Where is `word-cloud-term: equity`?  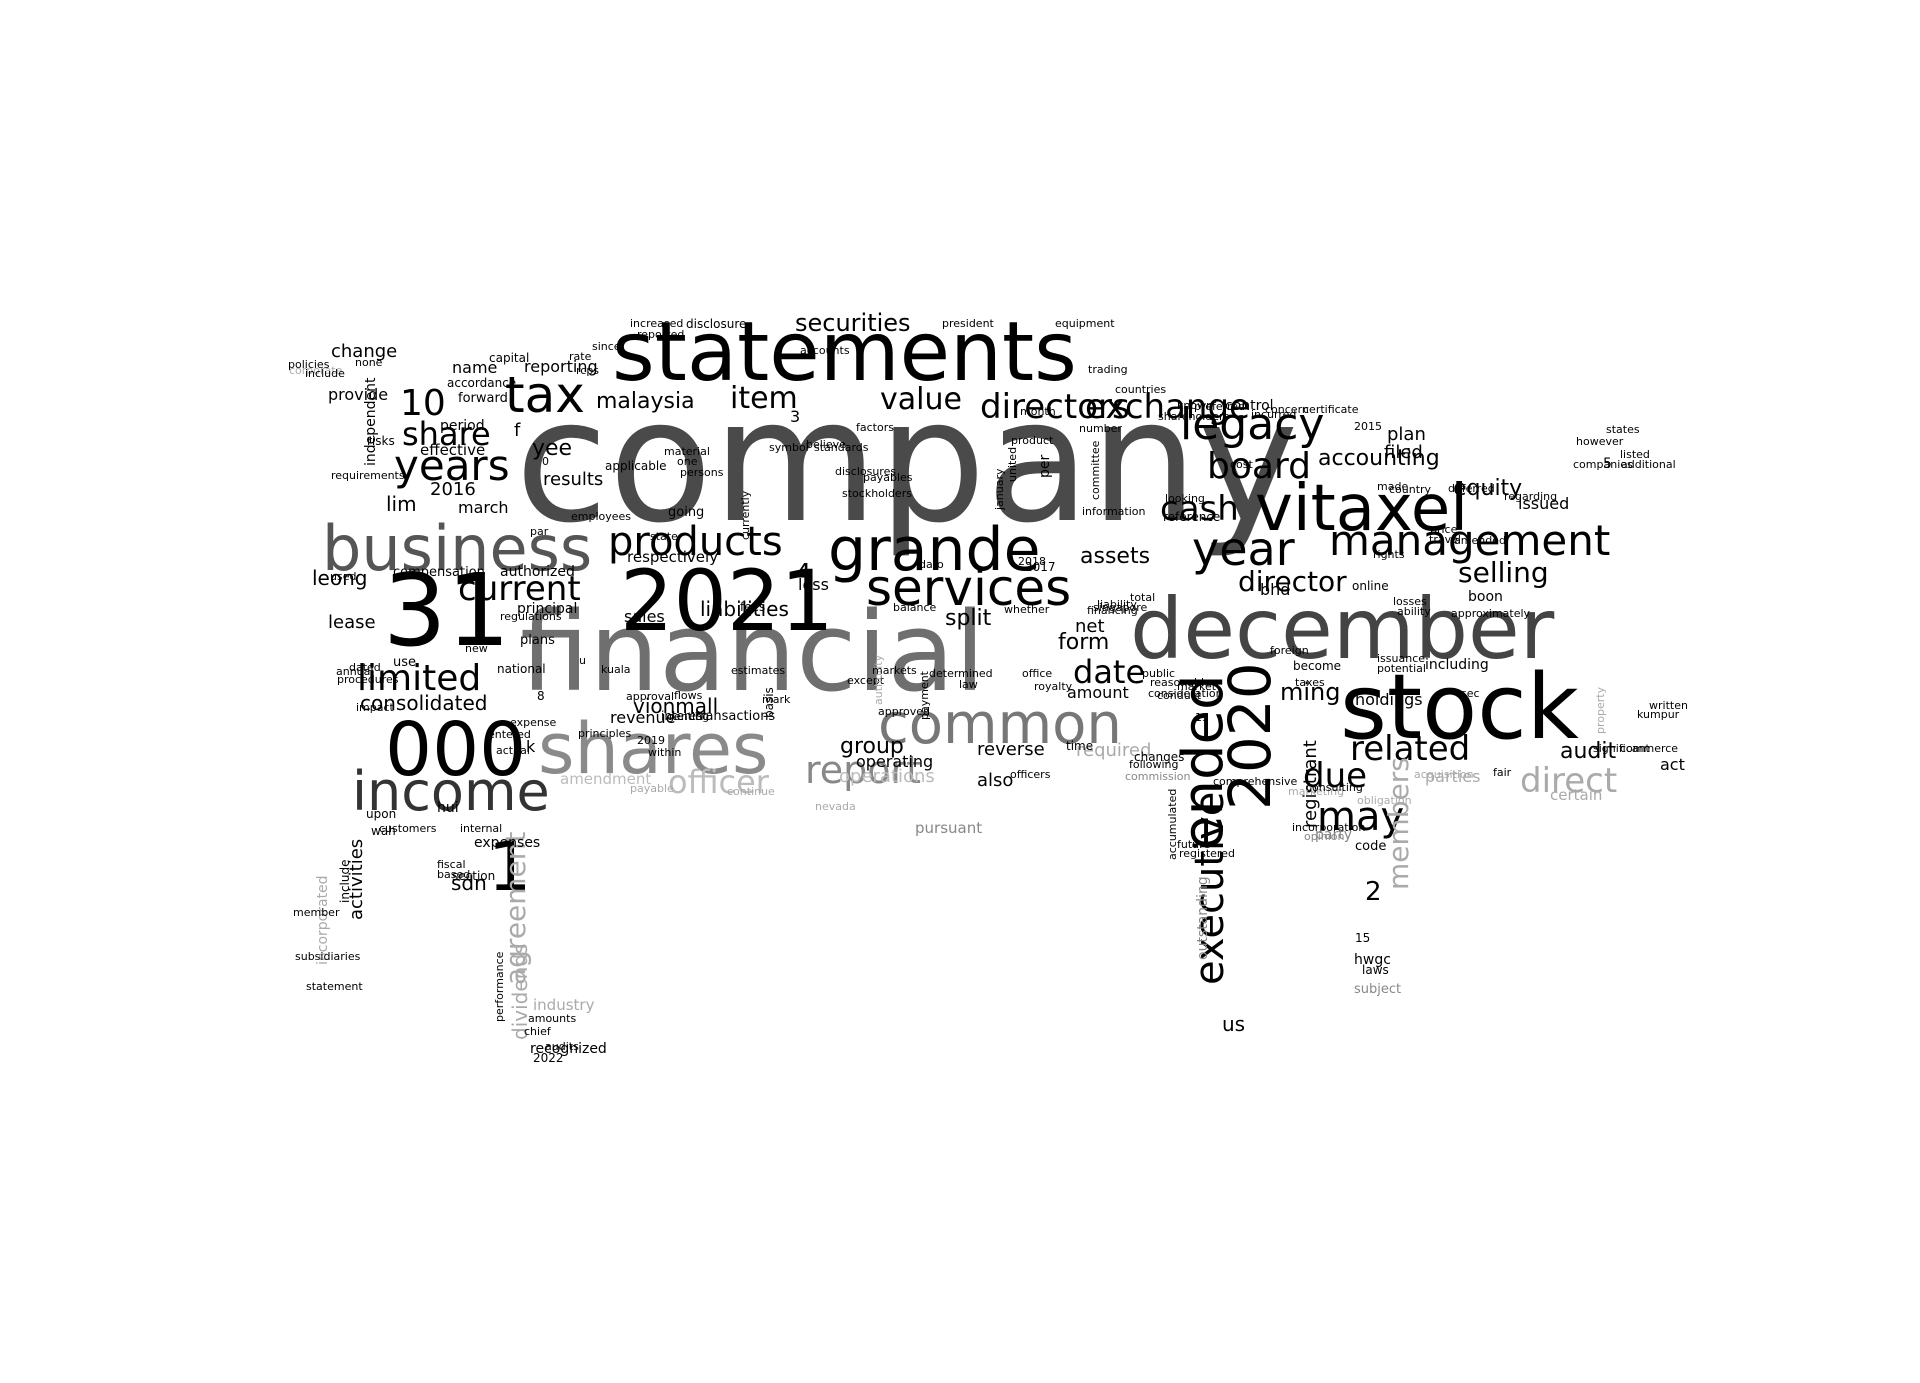 word-cloud-term: equity is located at coordinates (1487, 488).